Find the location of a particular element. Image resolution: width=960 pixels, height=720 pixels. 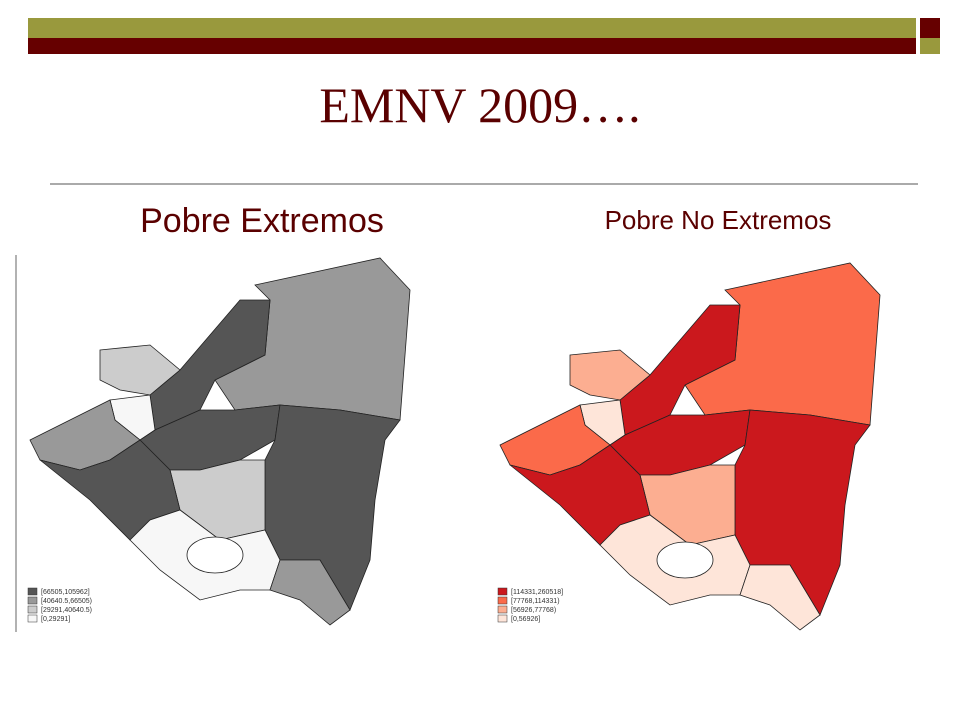

legend-label: [40640.5,66505) is located at coordinates (66, 601).